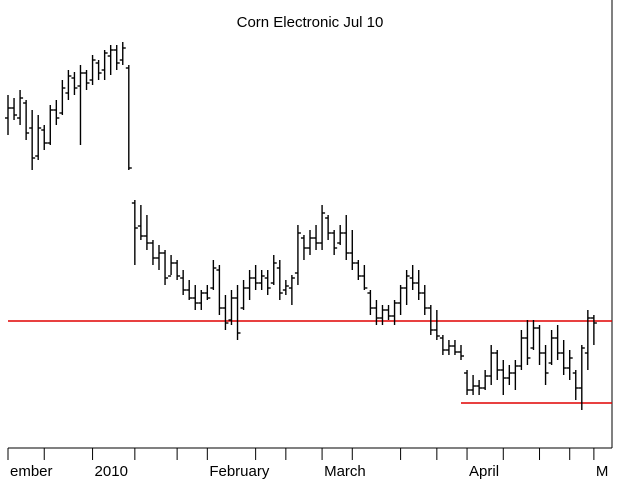  I want to click on chart-title: Corn Electronic Jul 10, so click(310, 22).